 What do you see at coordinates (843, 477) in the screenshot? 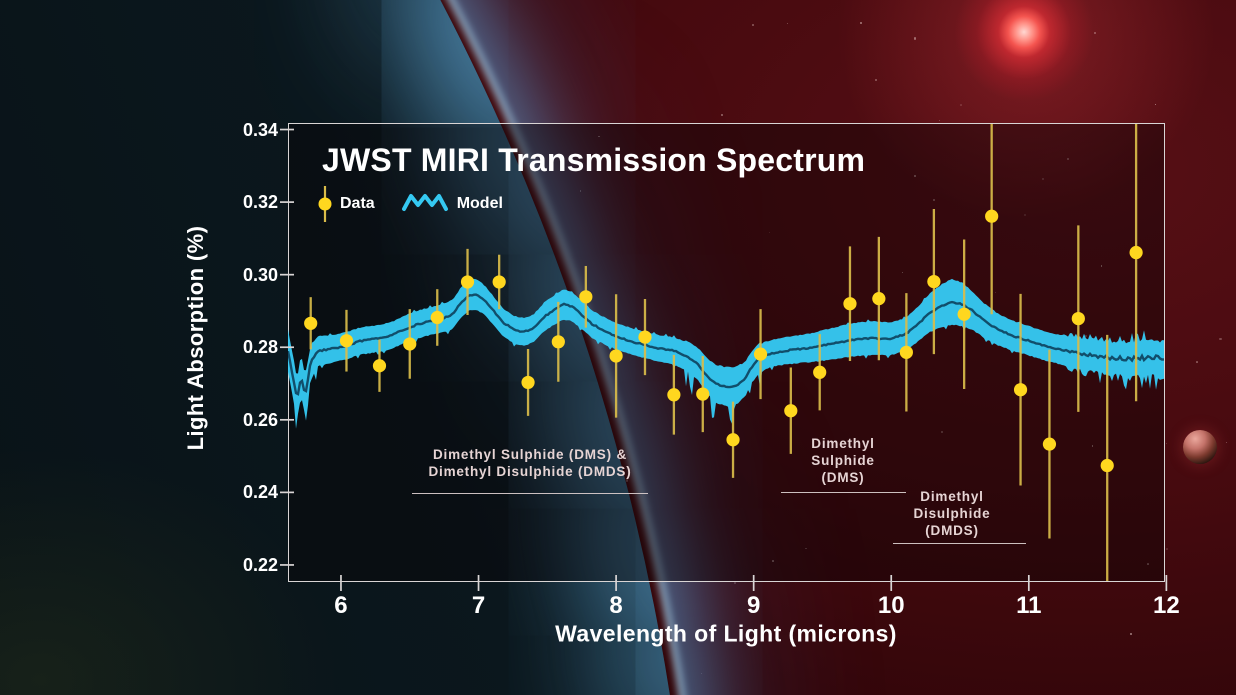
I see `annotation-line: (DMS)` at bounding box center [843, 477].